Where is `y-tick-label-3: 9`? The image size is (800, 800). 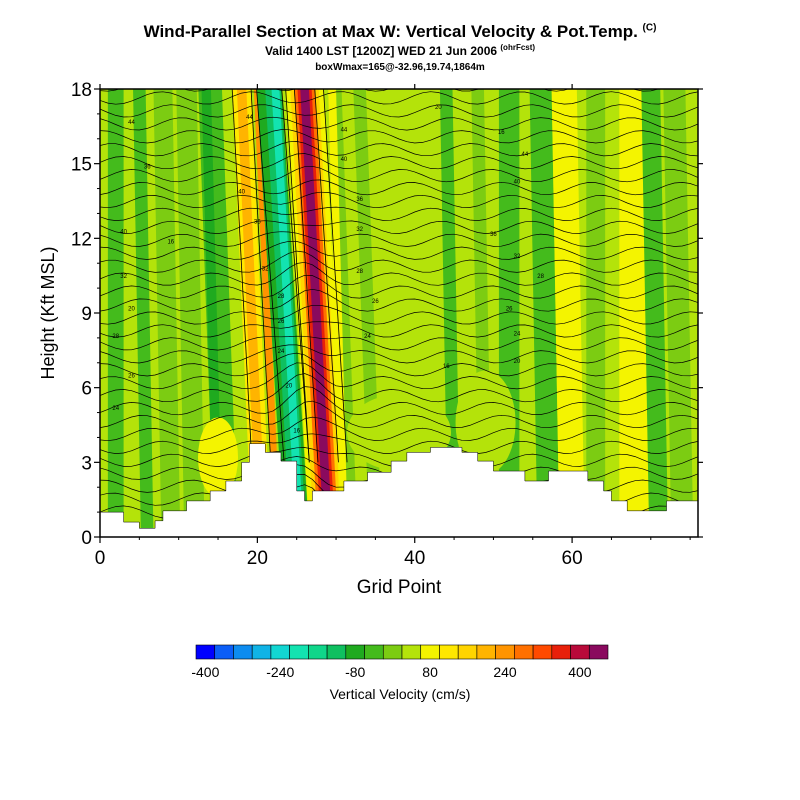 y-tick-label-3: 9 is located at coordinates (86, 314).